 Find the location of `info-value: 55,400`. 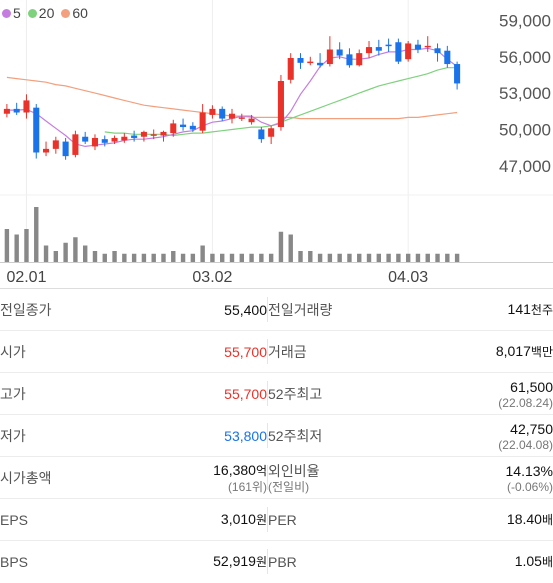

info-value: 55,400 is located at coordinates (198, 309).